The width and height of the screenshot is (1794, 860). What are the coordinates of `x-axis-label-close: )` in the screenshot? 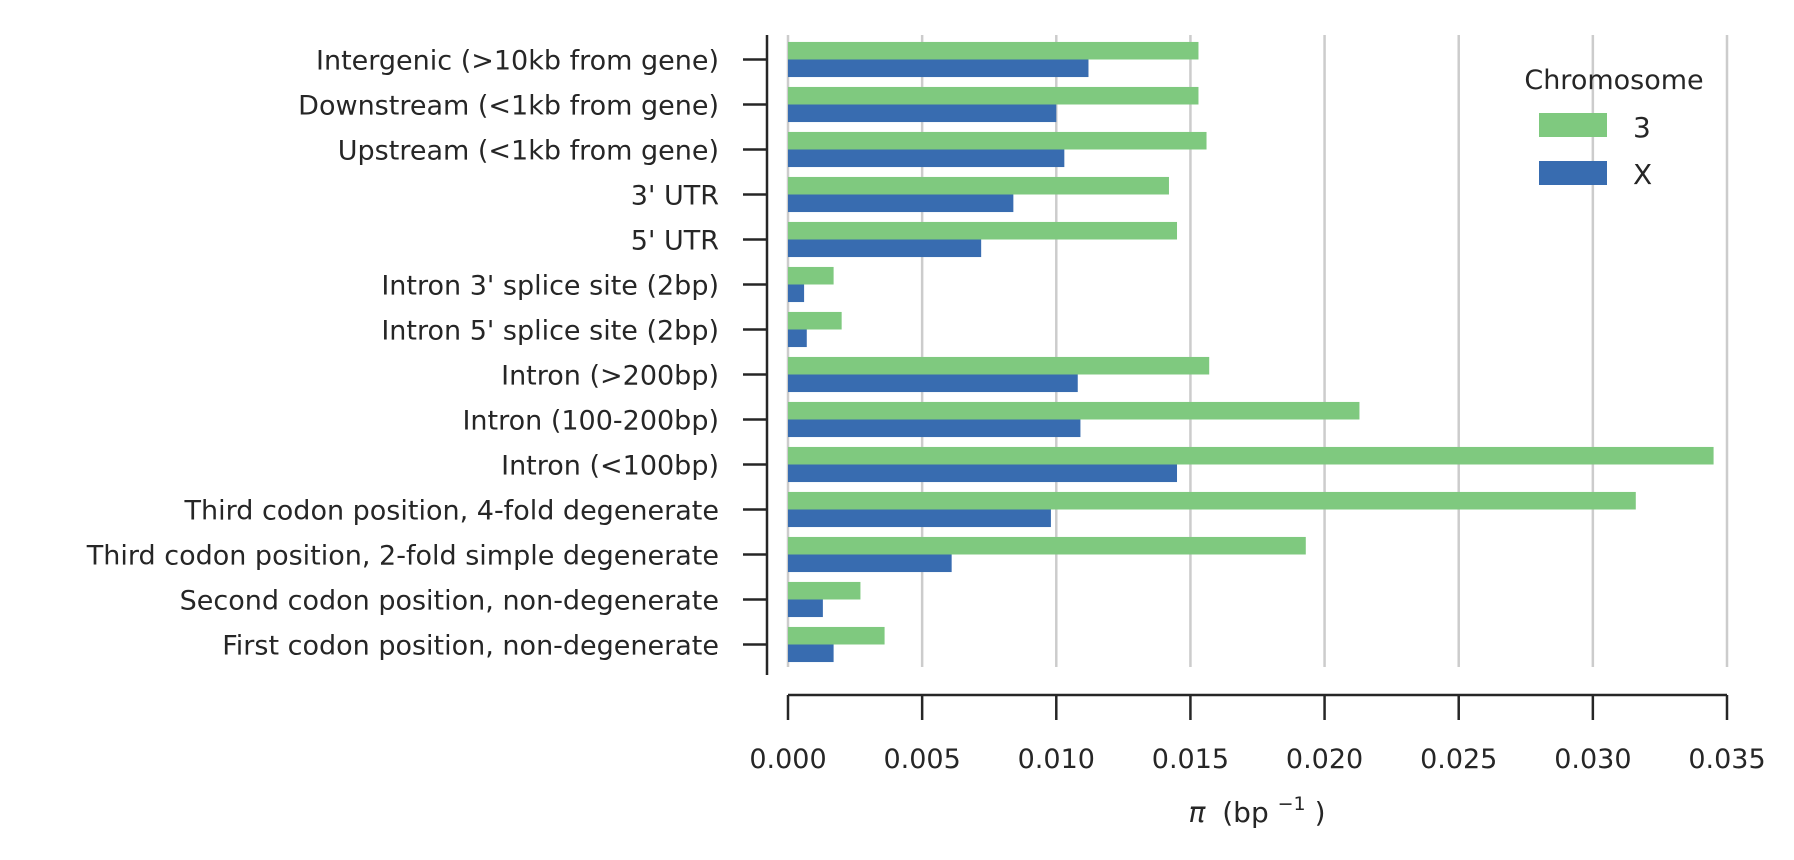 It's located at (1320, 812).